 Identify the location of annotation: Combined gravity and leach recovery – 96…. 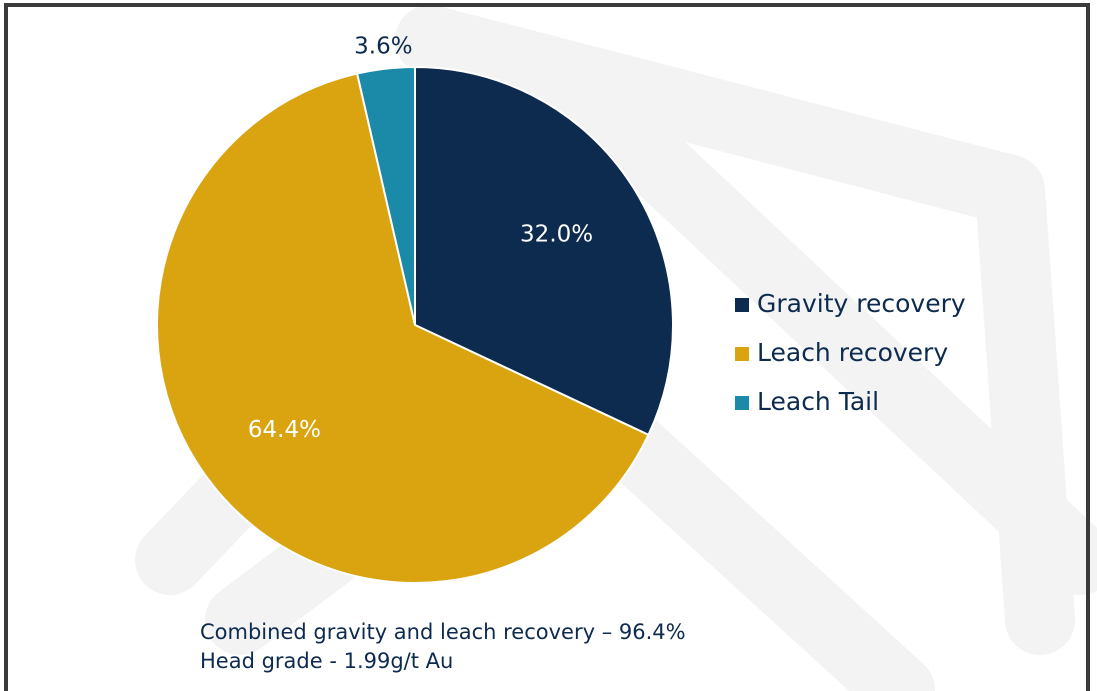
(443, 632).